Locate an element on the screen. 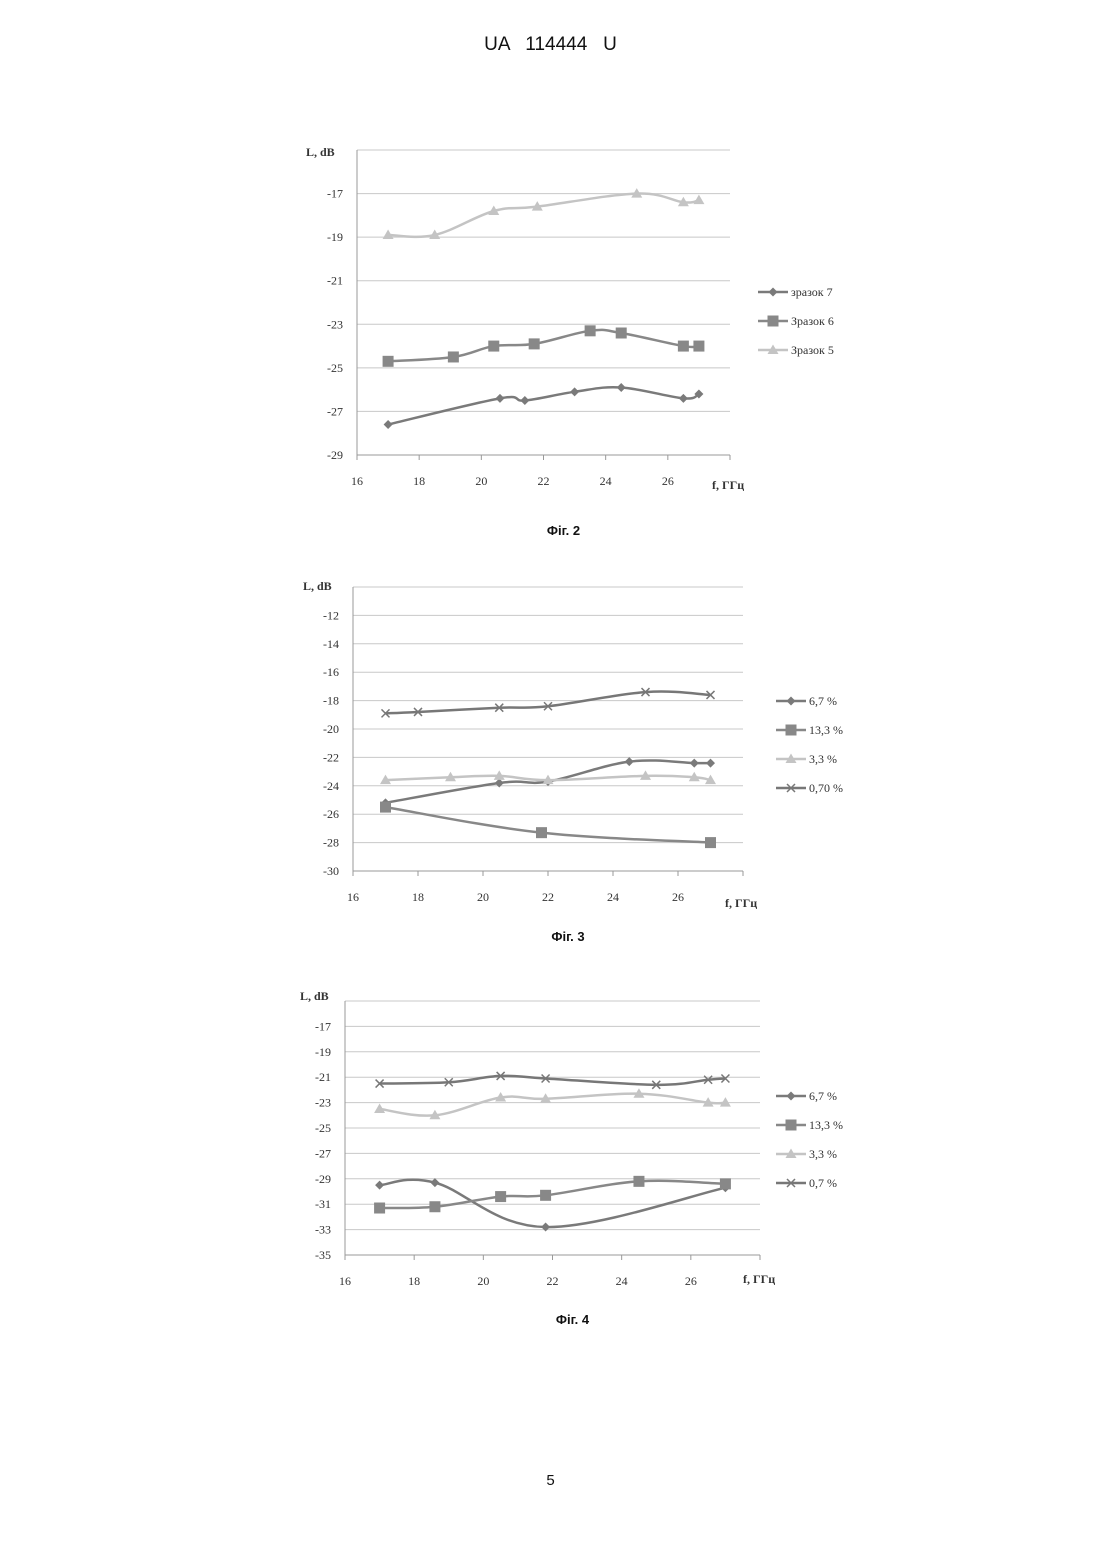 This screenshot has width=1101, height=1557. y-tick-label: -28 is located at coordinates (331, 843).